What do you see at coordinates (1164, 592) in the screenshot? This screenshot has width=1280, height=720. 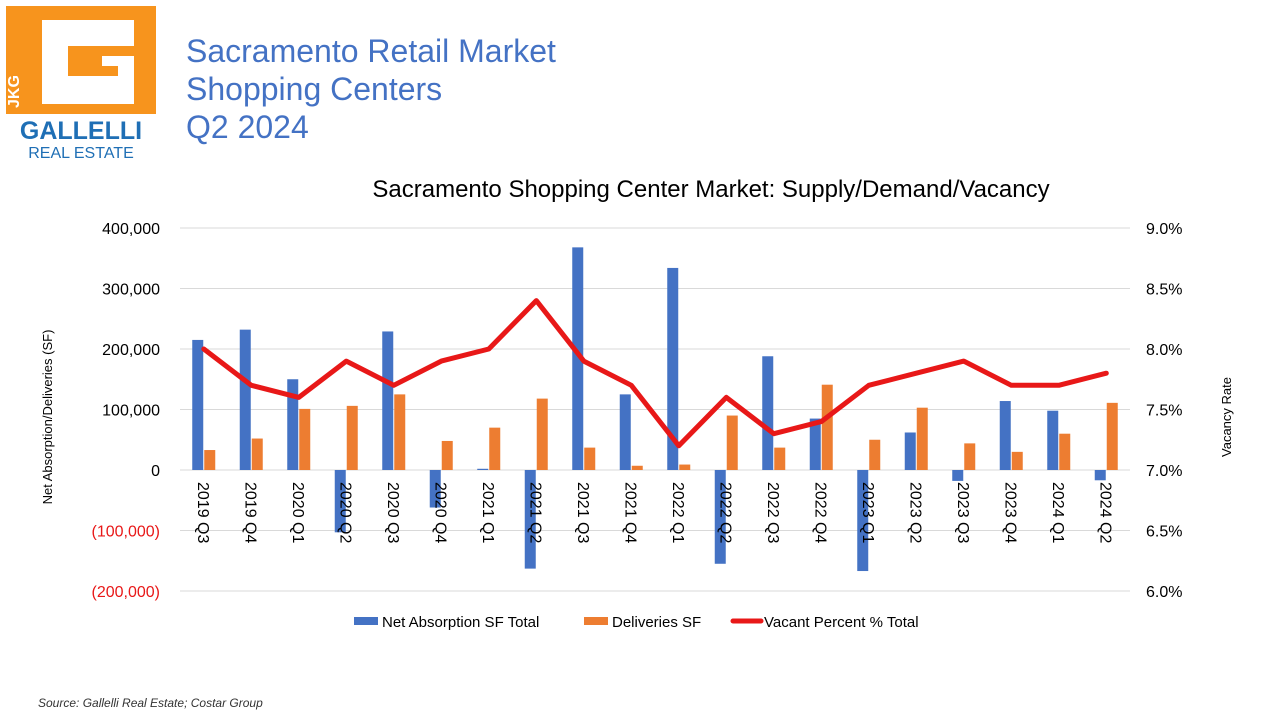 I see `y2-tick-label: 6.0%` at bounding box center [1164, 592].